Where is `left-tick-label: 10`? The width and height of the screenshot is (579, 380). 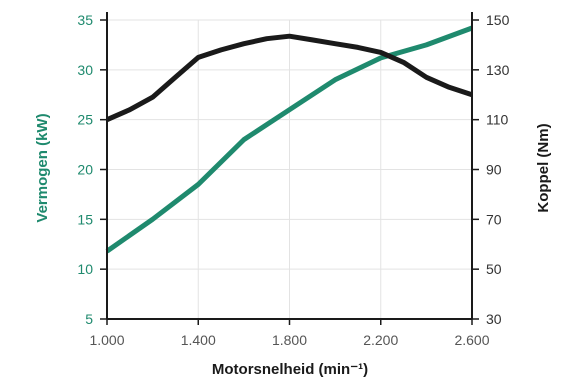 left-tick-label: 10 is located at coordinates (85, 269).